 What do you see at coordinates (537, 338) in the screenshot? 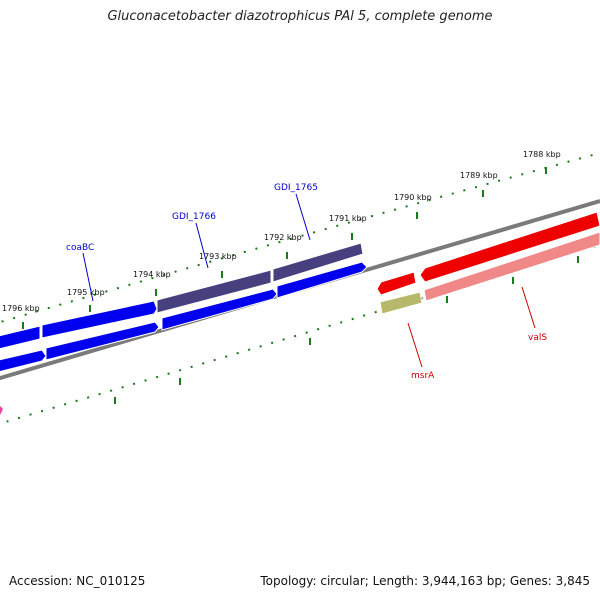
I see `gene-label-valS: valS` at bounding box center [537, 338].